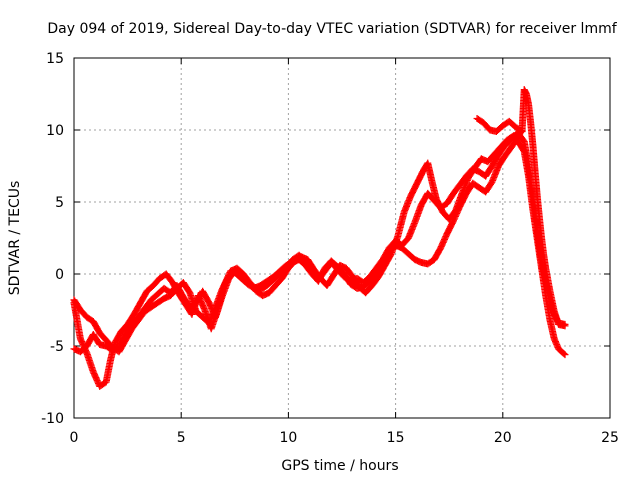  Describe the element at coordinates (52, 239) in the screenshot. I see `y-tick-labels: -10 -5 0 5 10 15` at that location.